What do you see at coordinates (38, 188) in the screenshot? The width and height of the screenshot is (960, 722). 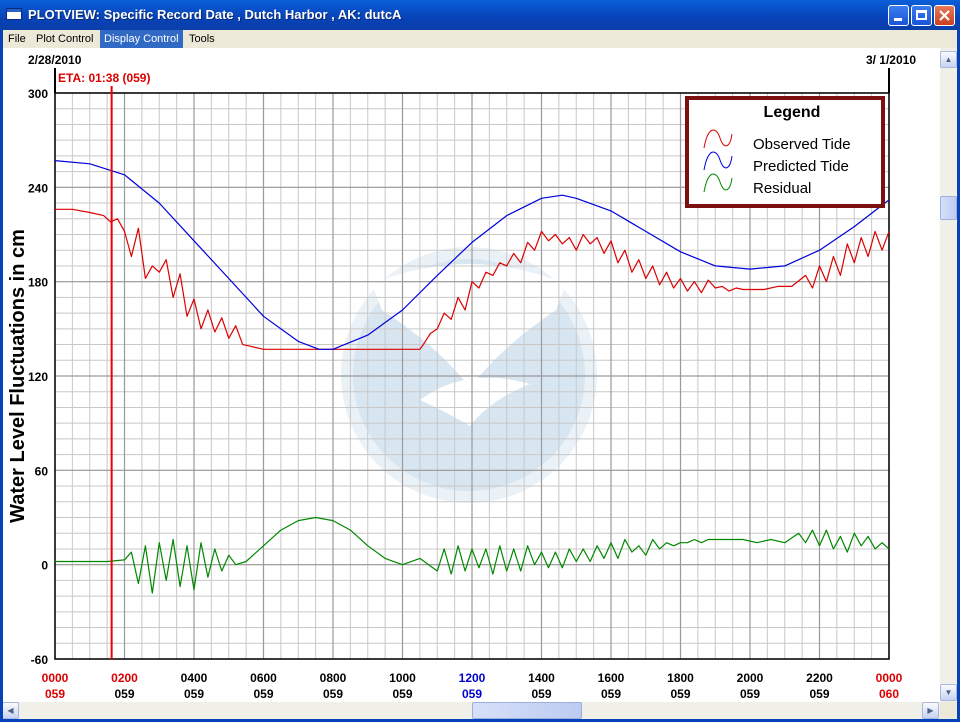 I see `y-tick-label: 240` at bounding box center [38, 188].